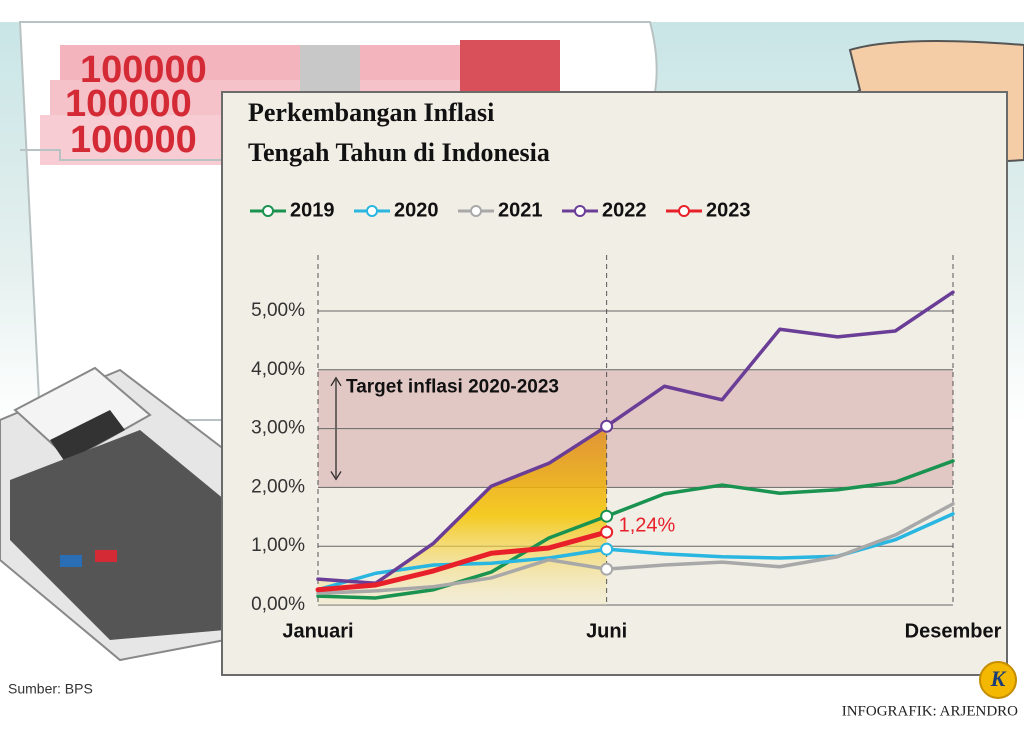  What do you see at coordinates (520, 210) in the screenshot?
I see `legend-label: 2021` at bounding box center [520, 210].